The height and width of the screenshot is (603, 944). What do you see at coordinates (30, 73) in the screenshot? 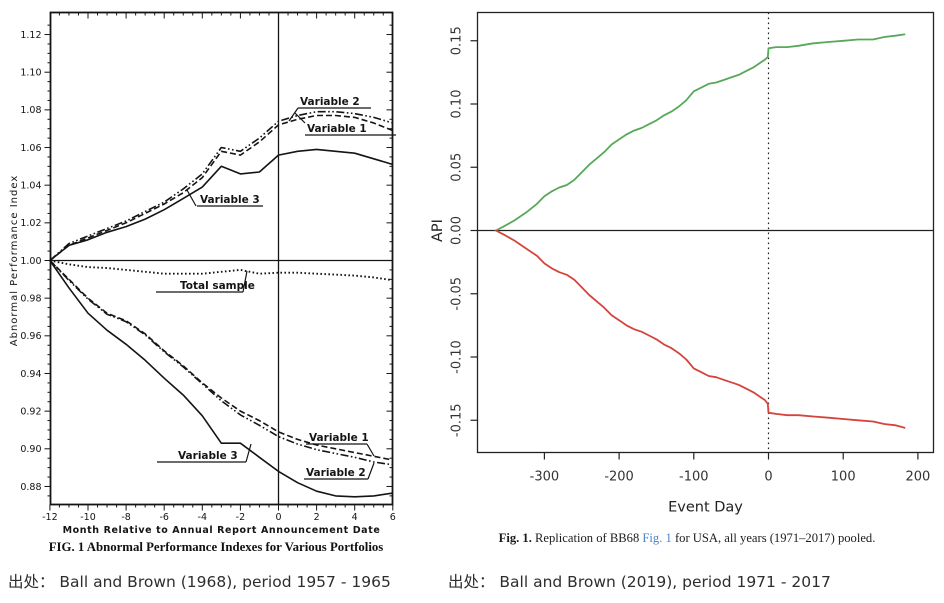
I see `svg-text: 1.10` at bounding box center [30, 73].